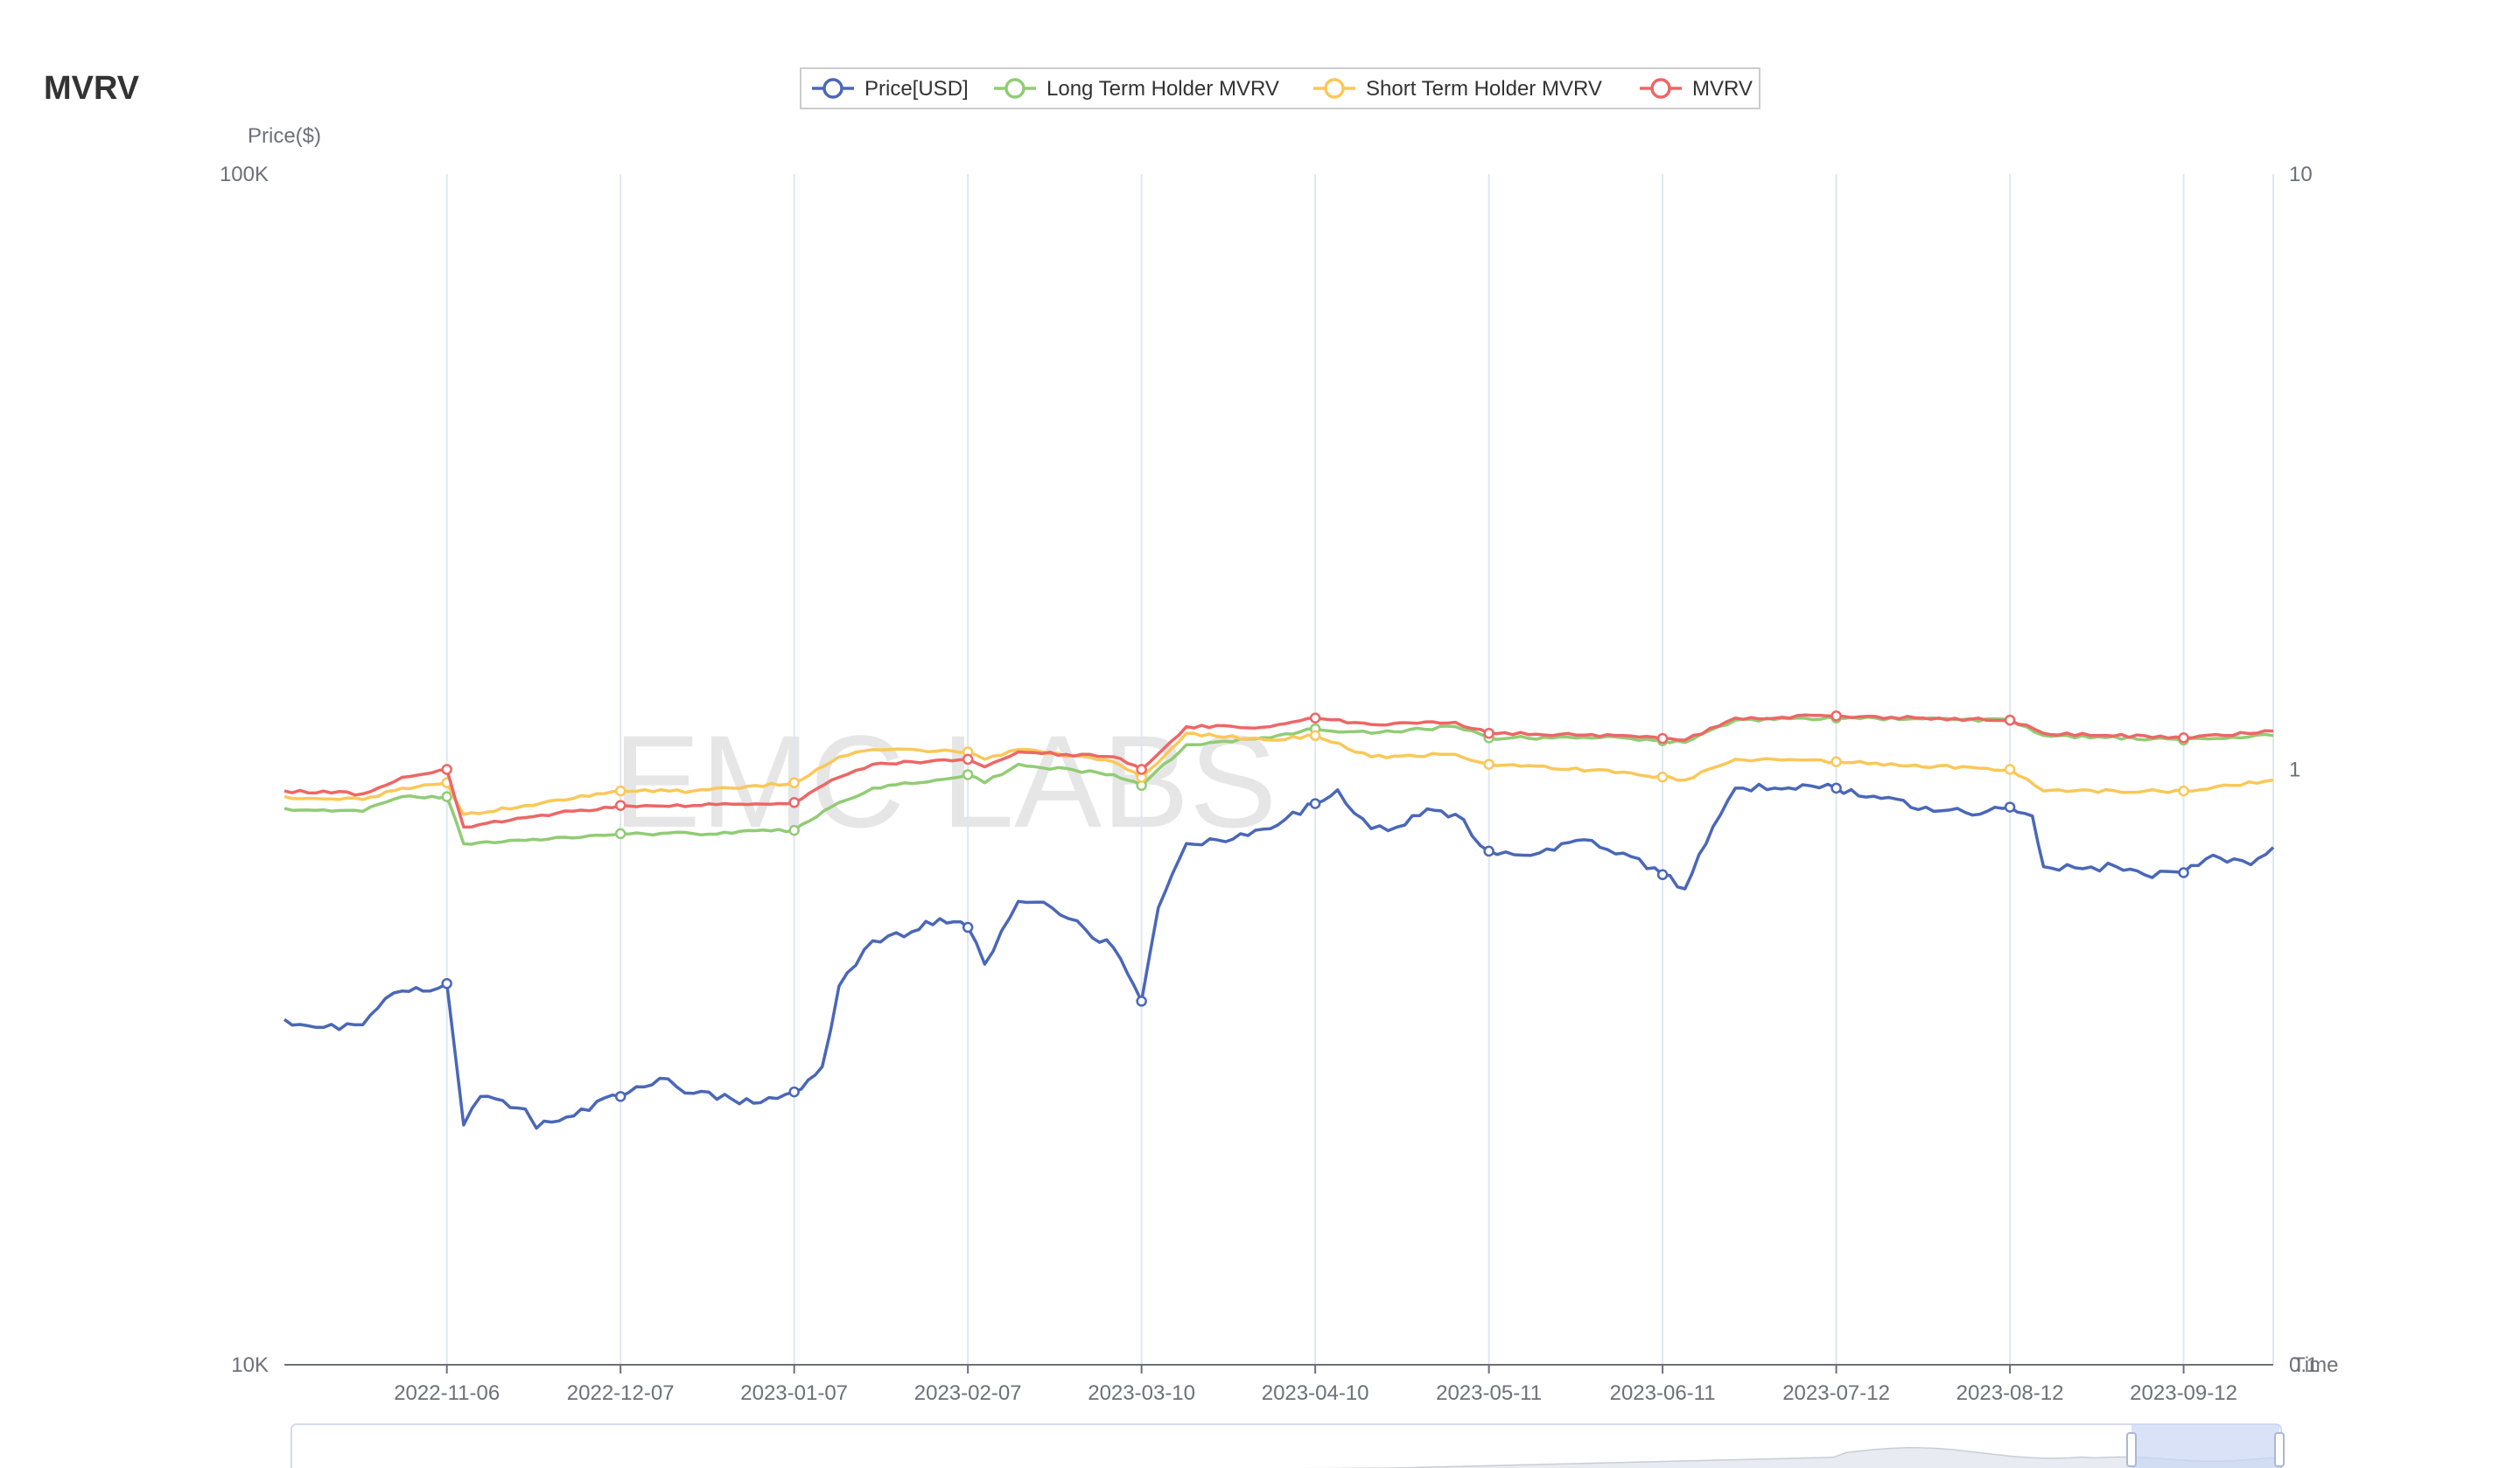 The width and height of the screenshot is (2520, 1468). I want to click on x-tick-label: 2023-06-11, so click(1663, 1393).